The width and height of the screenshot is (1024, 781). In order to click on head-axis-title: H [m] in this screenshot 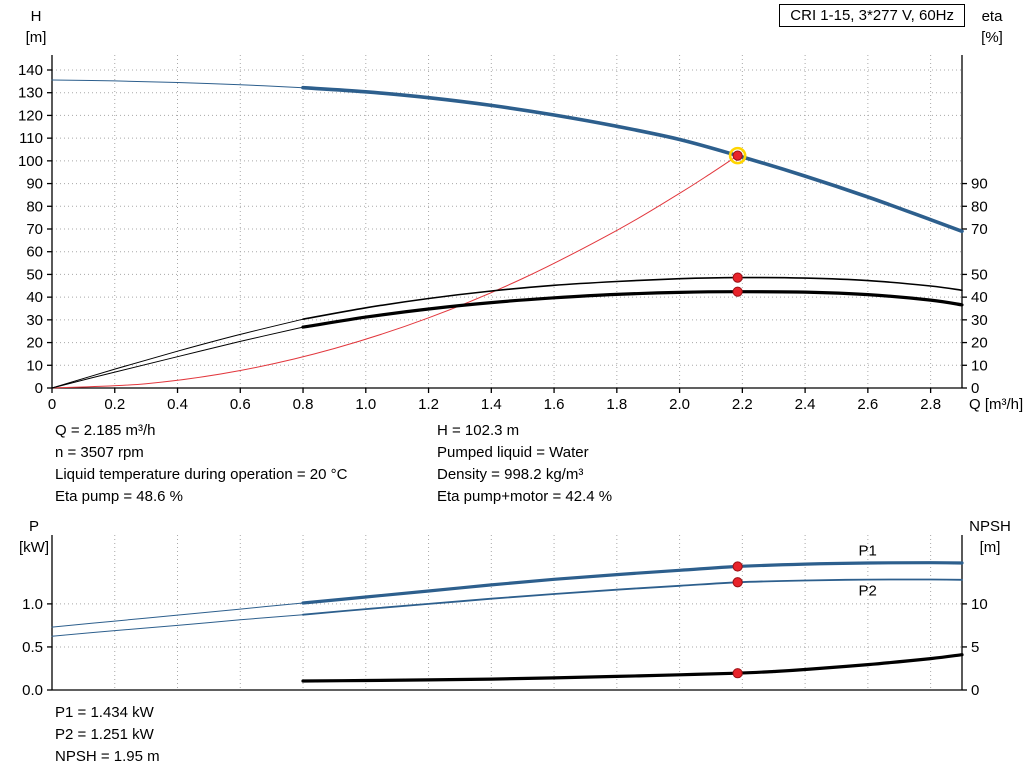, I will do `click(36, 27)`.